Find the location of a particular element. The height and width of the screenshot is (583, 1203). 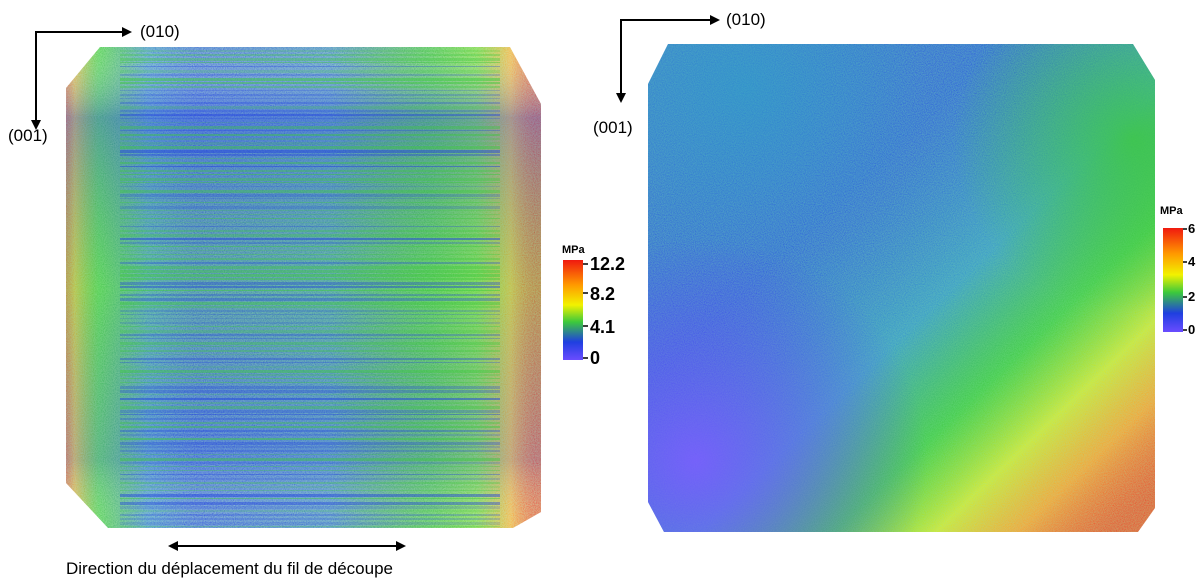

right-axis-y-label: (001) is located at coordinates (613, 127).